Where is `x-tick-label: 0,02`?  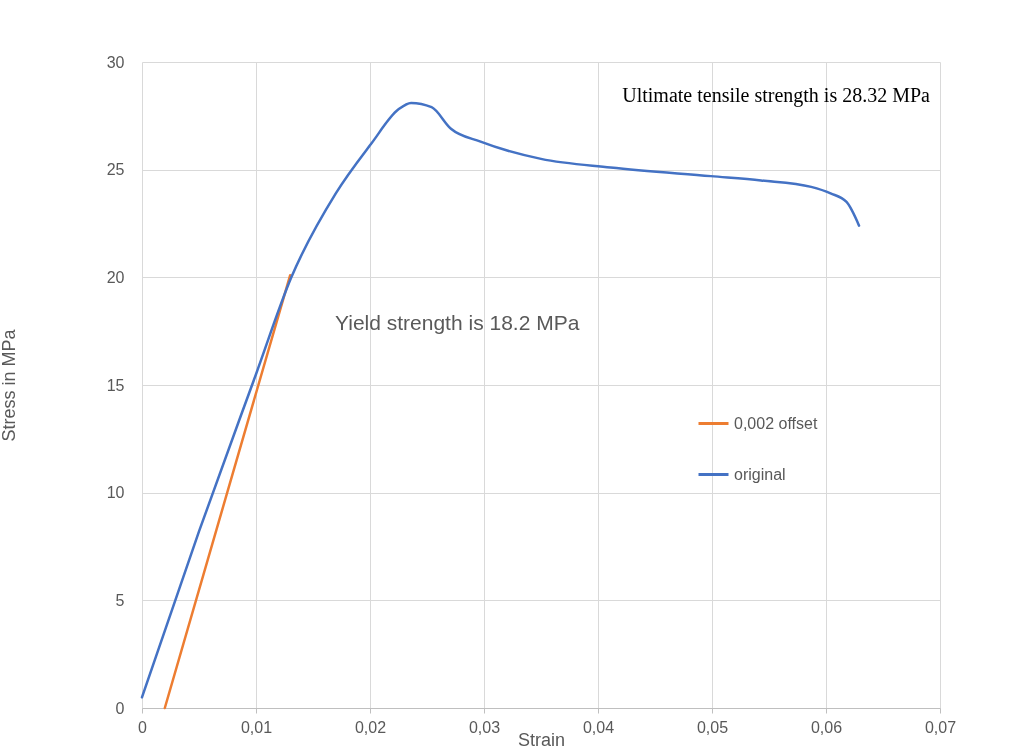 x-tick-label: 0,02 is located at coordinates (370, 727).